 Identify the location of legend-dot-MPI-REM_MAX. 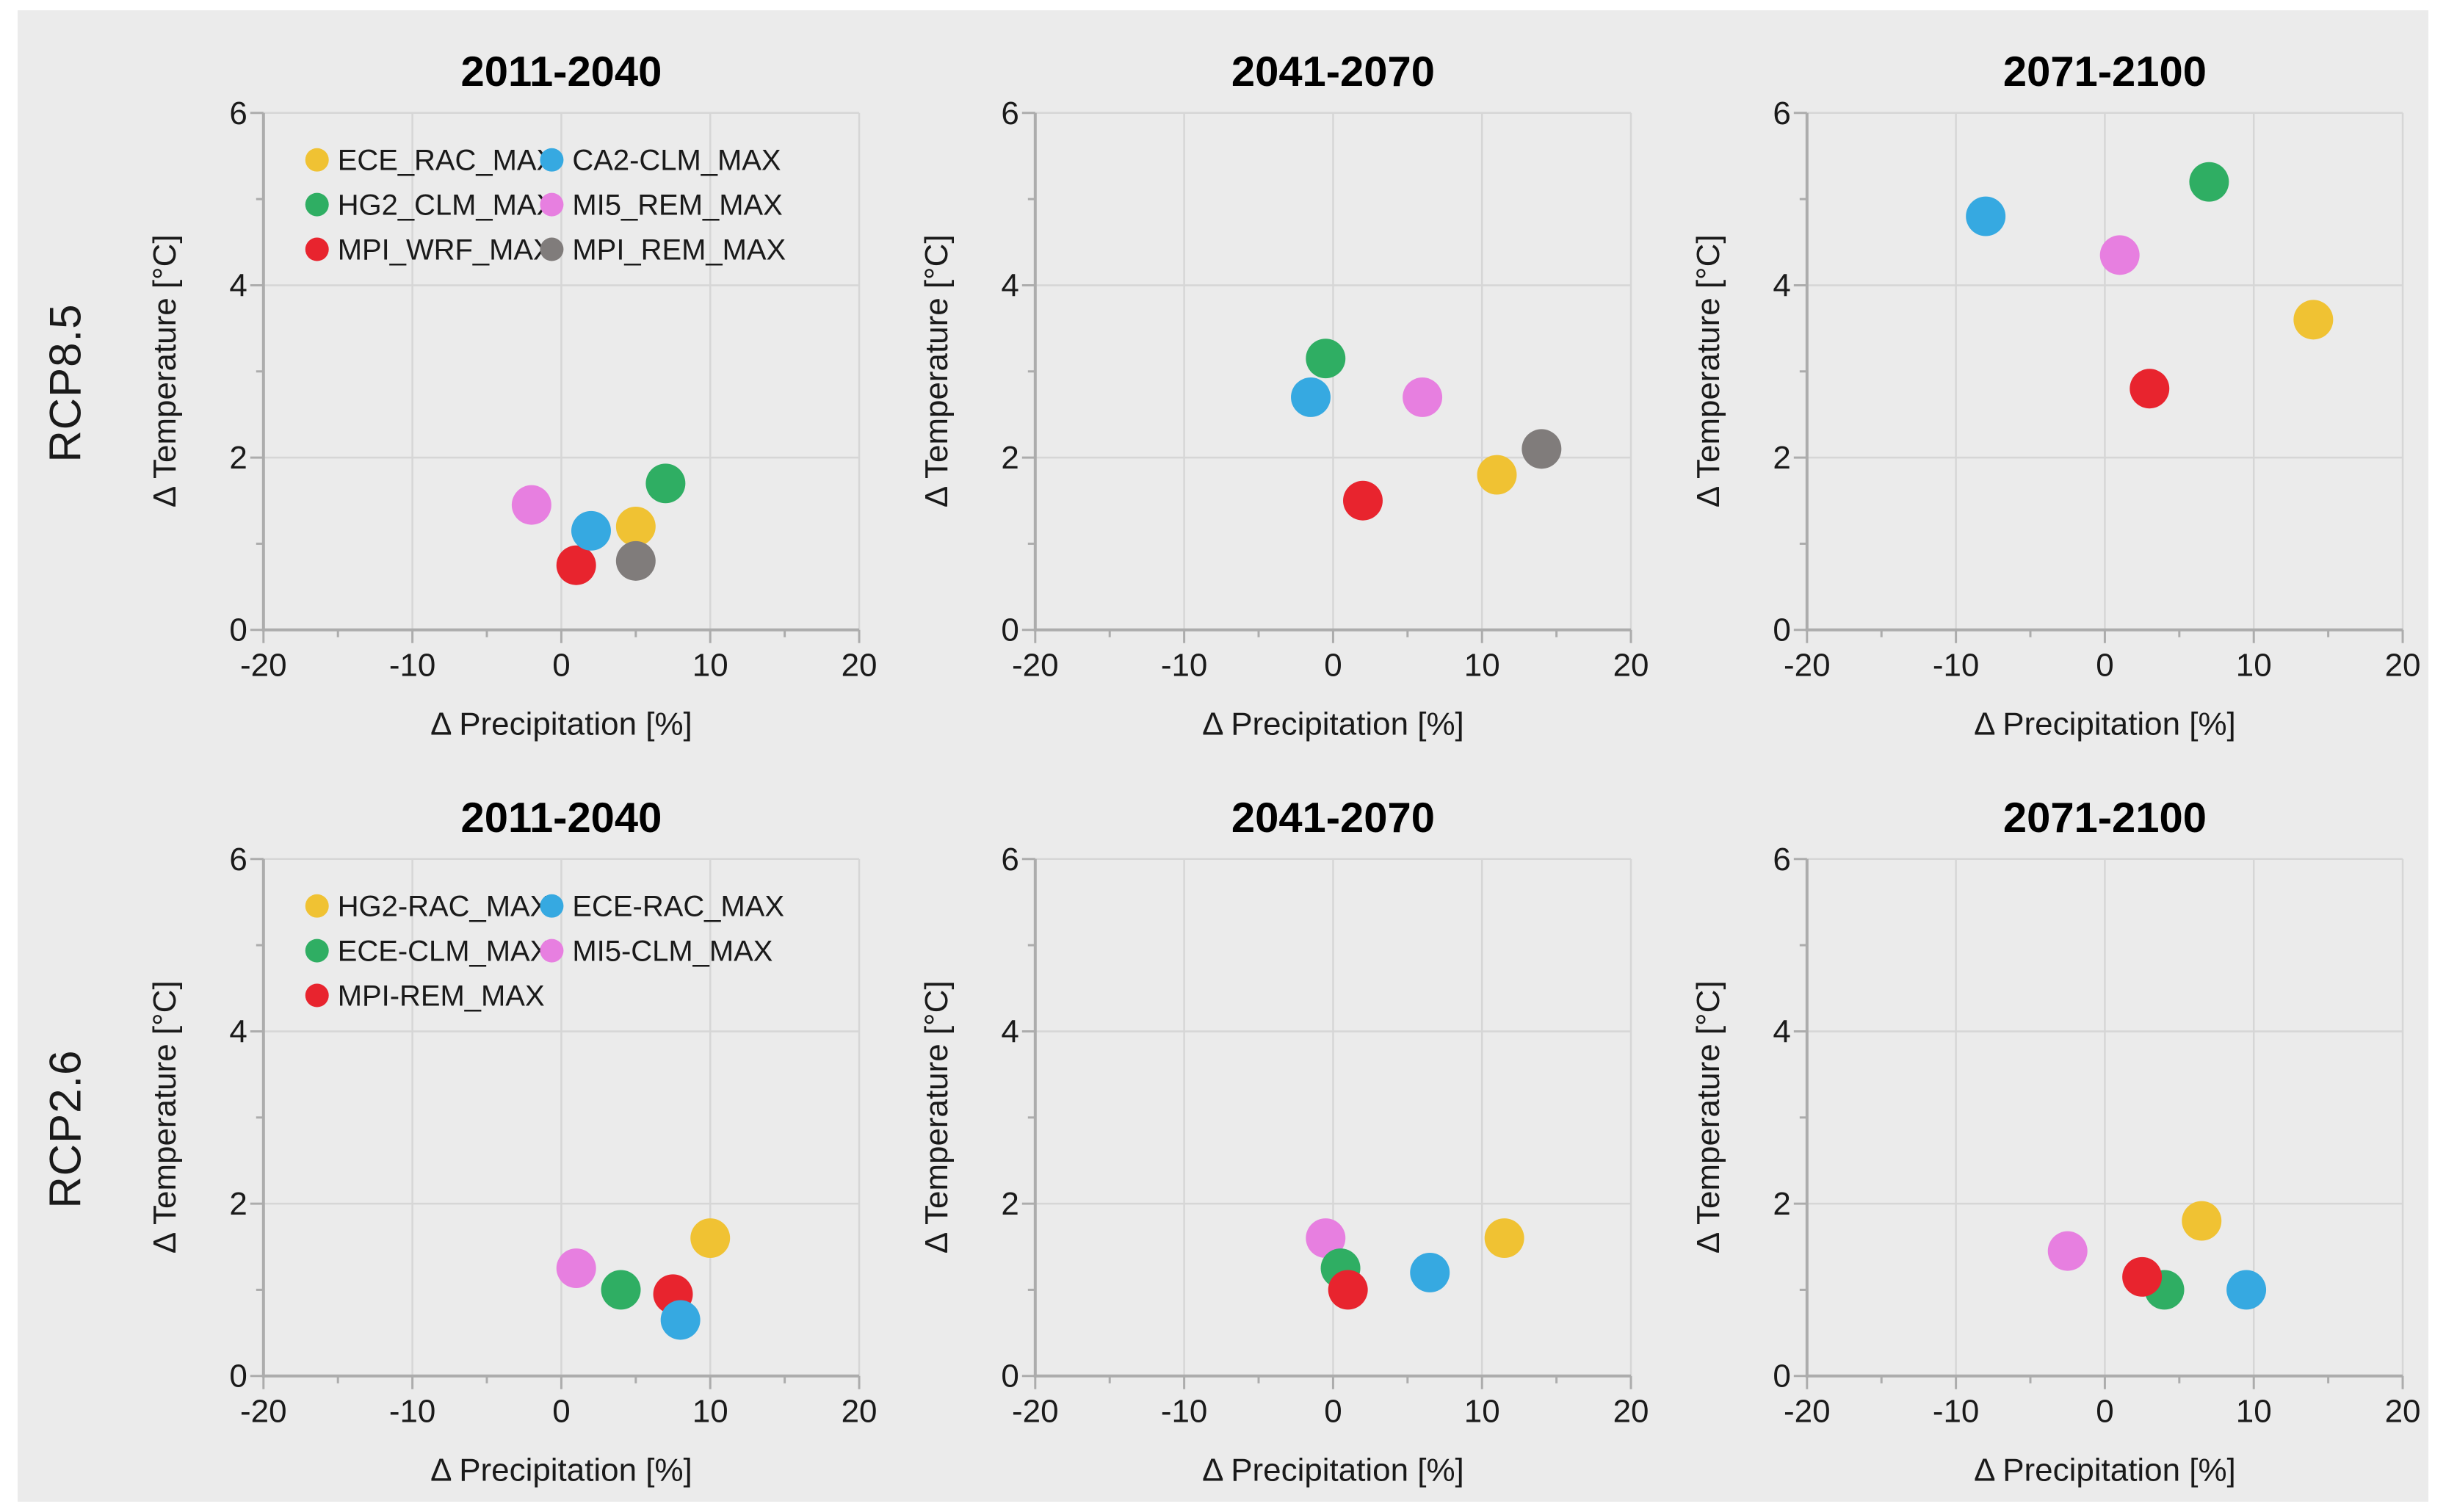
(317, 995).